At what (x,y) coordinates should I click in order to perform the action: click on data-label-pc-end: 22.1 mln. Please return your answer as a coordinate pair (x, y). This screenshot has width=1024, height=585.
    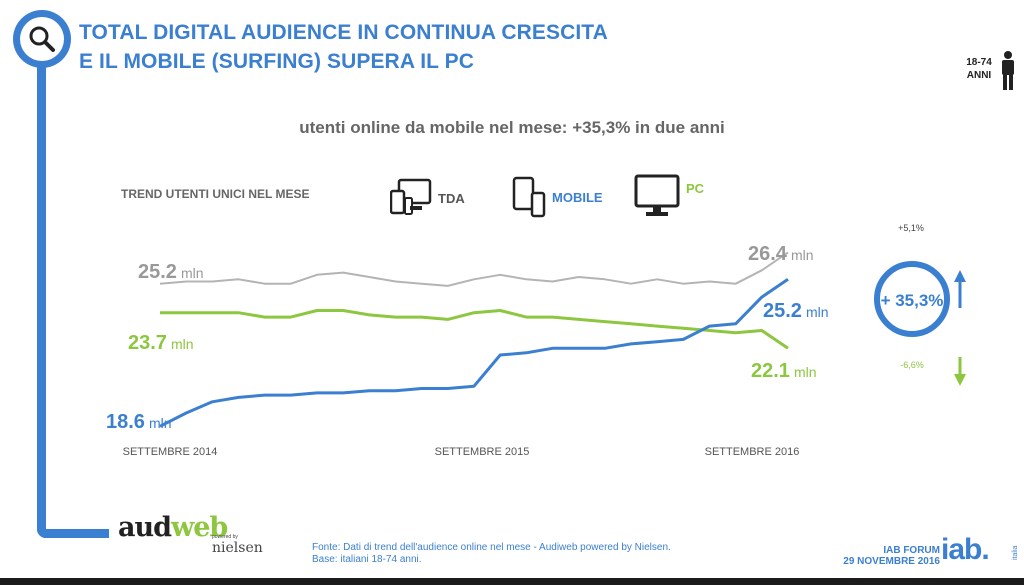
    Looking at the image, I should click on (784, 371).